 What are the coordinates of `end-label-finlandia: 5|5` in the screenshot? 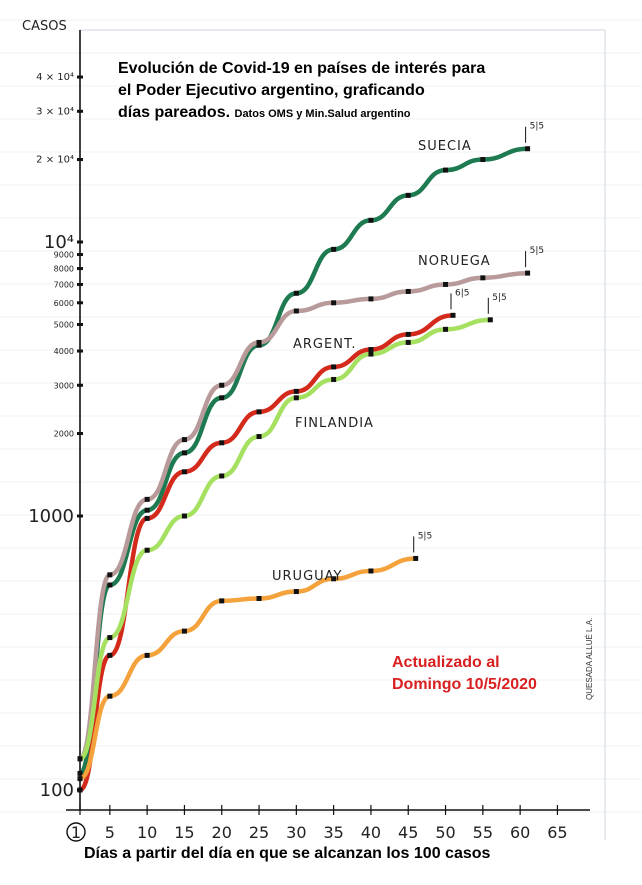 It's located at (499, 298).